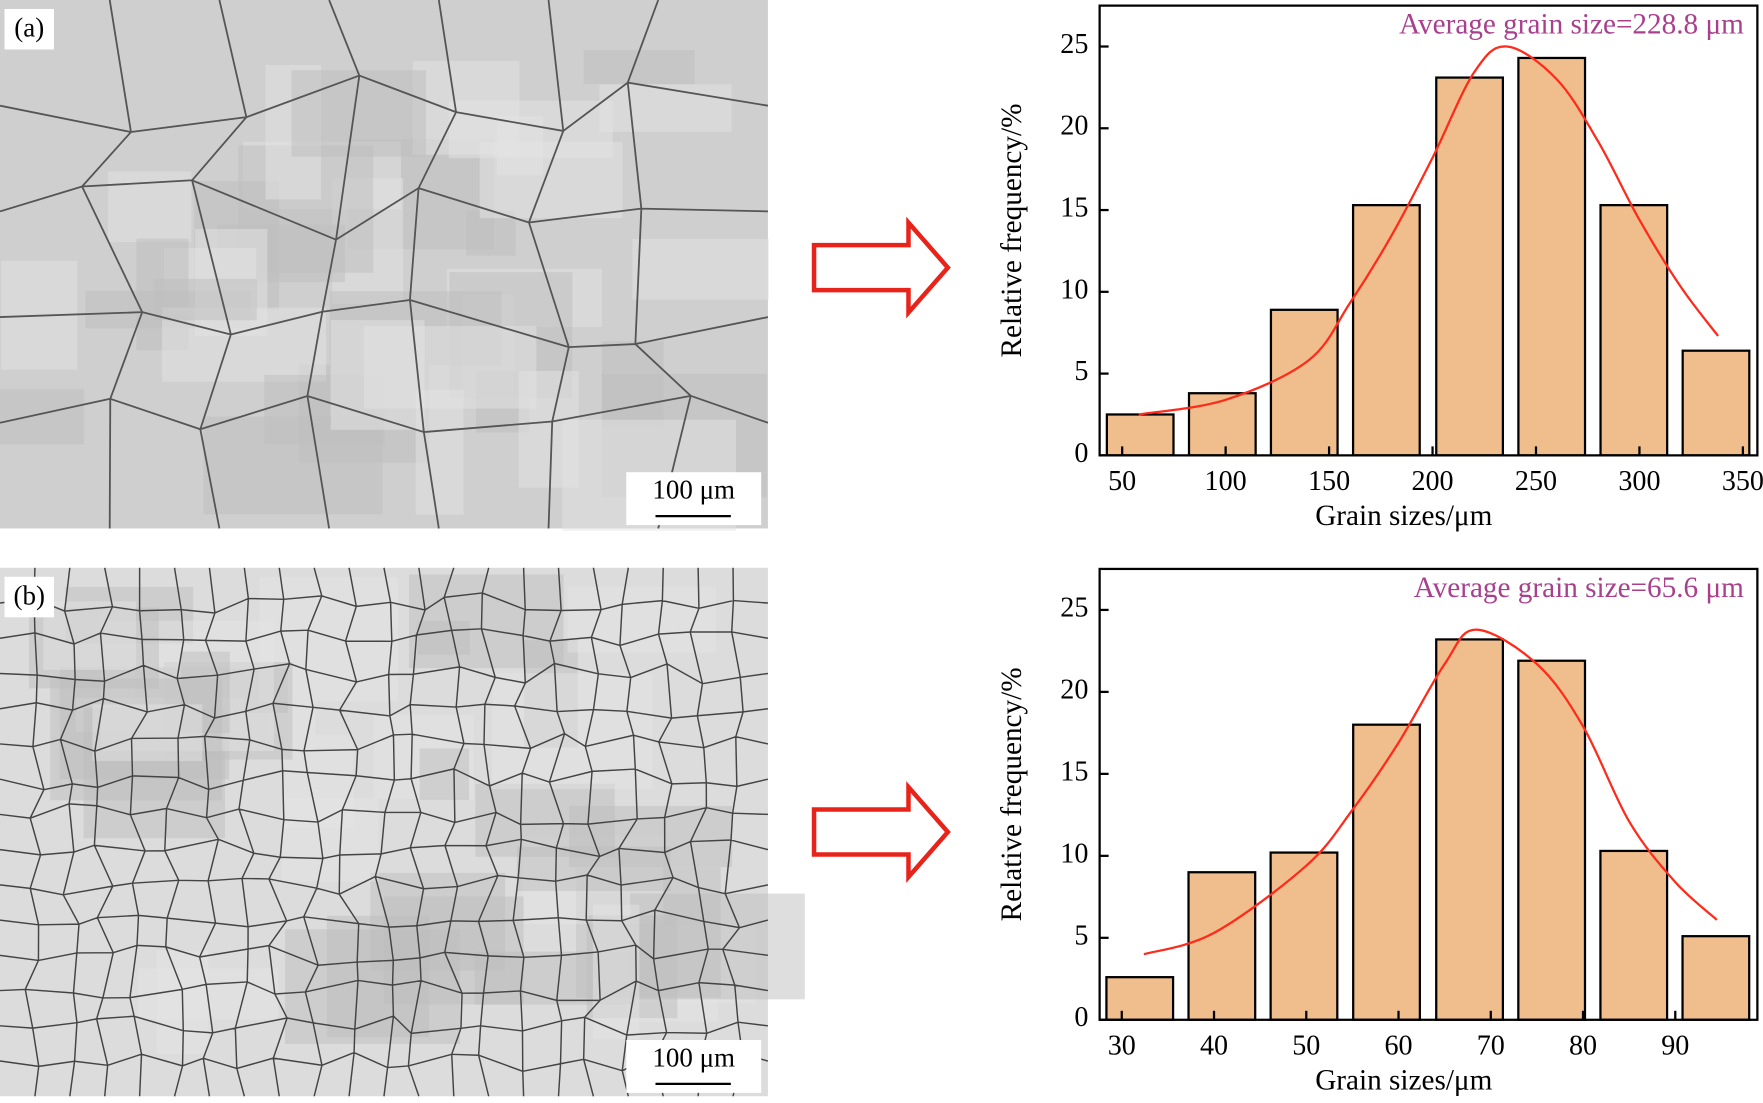 Image resolution: width=1763 pixels, height=1103 pixels. What do you see at coordinates (1398, 1045) in the screenshot?
I see `x-tick-label: 60` at bounding box center [1398, 1045].